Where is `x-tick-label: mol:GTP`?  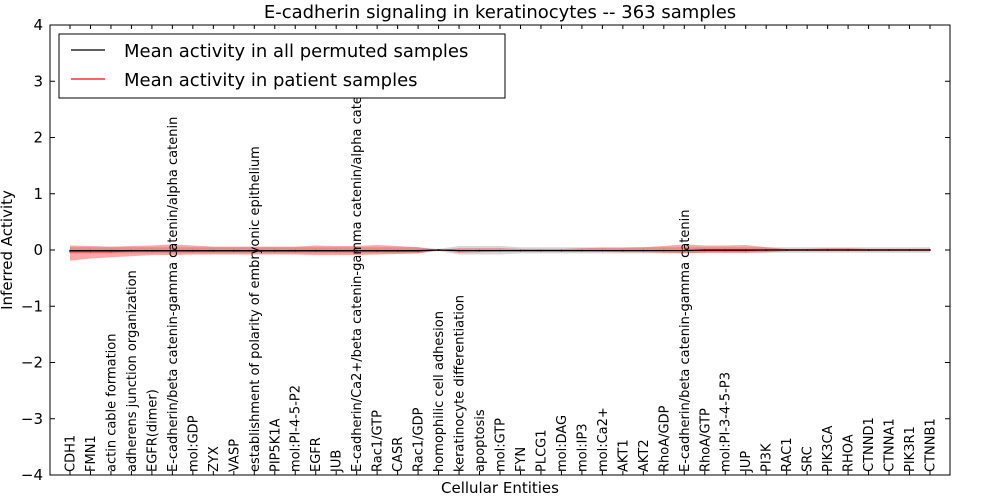
x-tick-label: mol:GTP is located at coordinates (501, 445).